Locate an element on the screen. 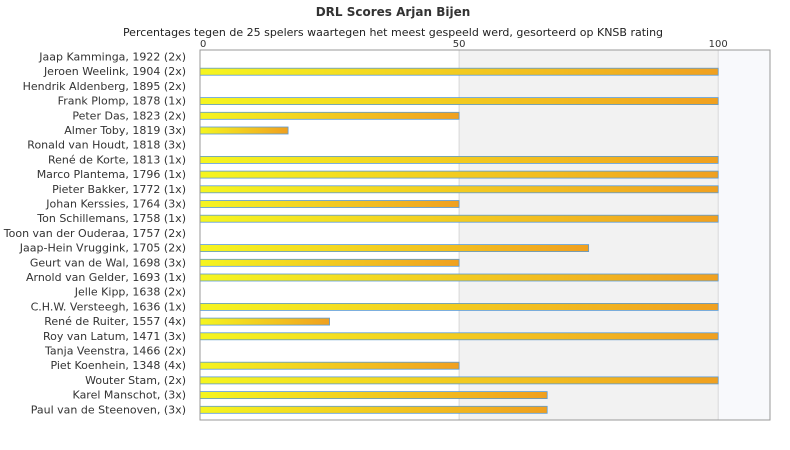 The image size is (790, 450). category-label: Paul van de Steenoven, (3x) is located at coordinates (108, 409).